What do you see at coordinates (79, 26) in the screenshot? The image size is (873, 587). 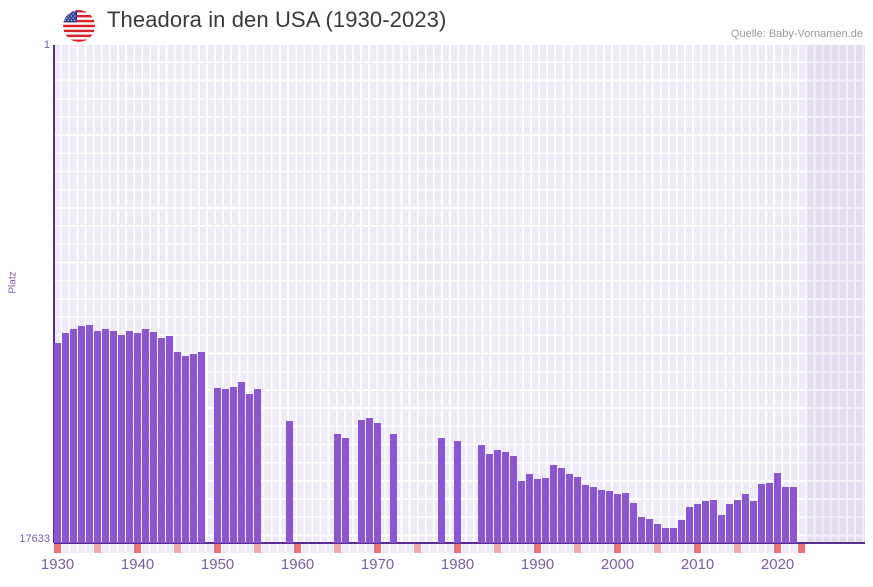 I see `us-flag-icon` at bounding box center [79, 26].